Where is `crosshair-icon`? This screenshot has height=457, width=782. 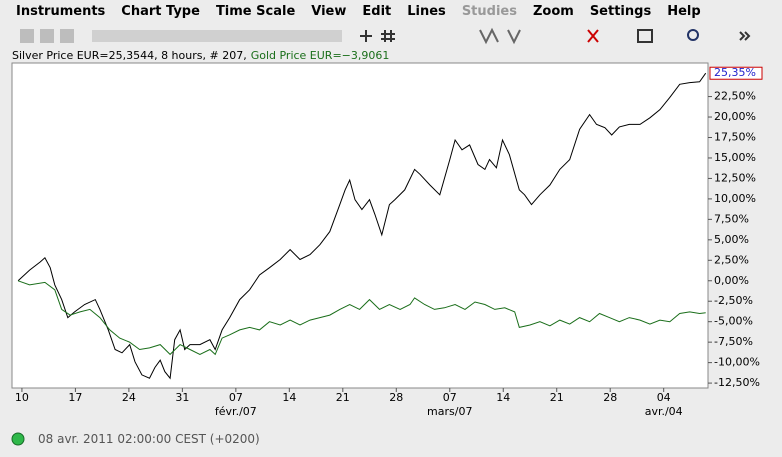 crosshair-icon is located at coordinates (366, 36).